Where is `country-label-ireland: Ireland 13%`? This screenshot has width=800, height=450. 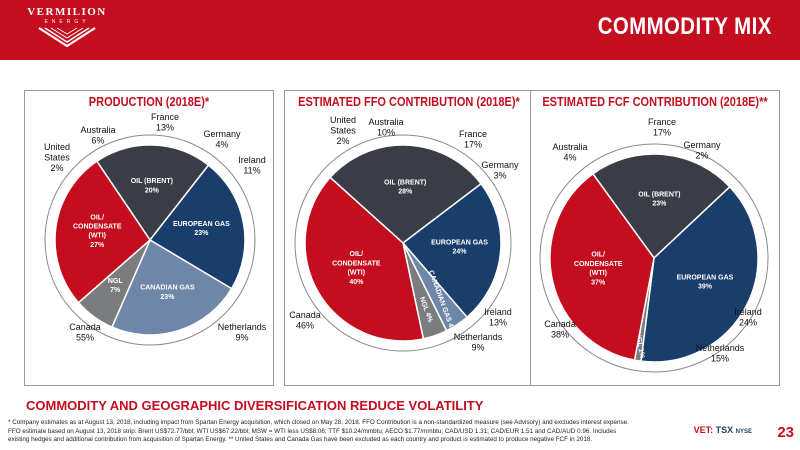 country-label-ireland: Ireland 13% is located at coordinates (498, 317).